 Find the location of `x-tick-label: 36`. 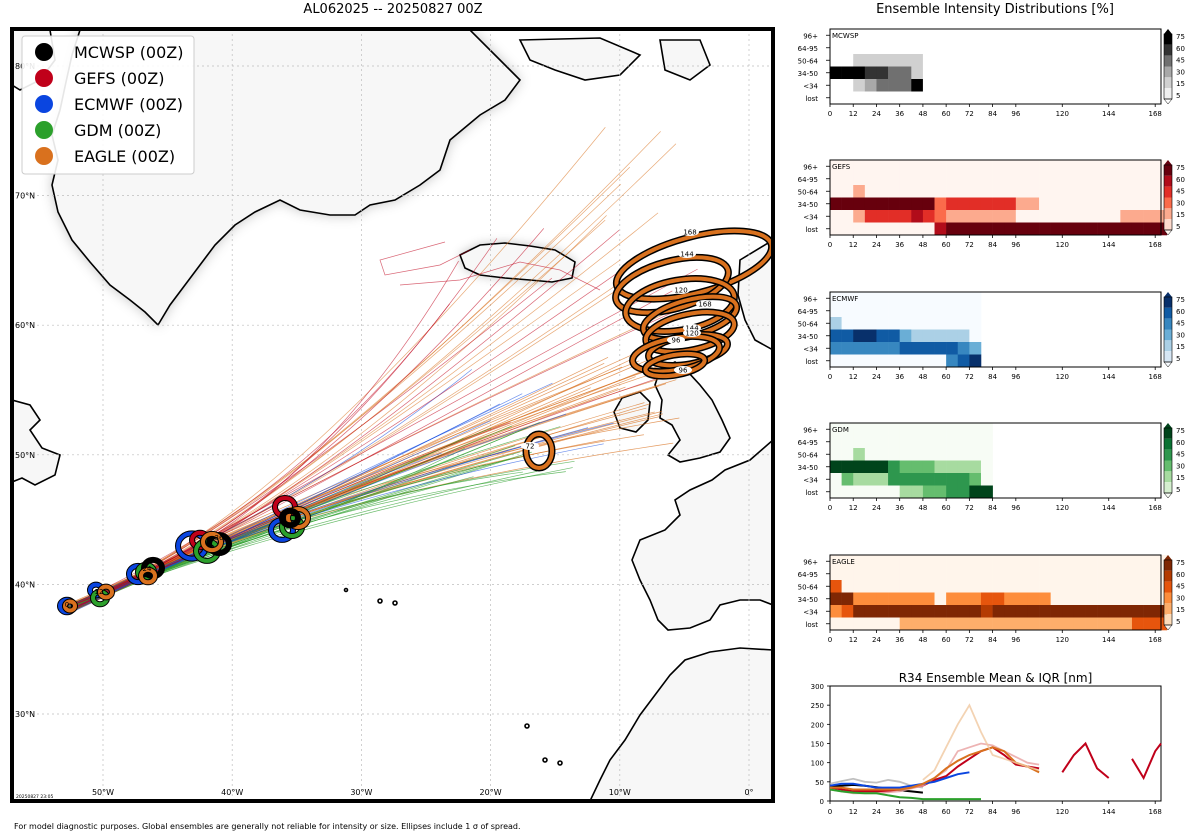

x-tick-label: 36 is located at coordinates (899, 377).